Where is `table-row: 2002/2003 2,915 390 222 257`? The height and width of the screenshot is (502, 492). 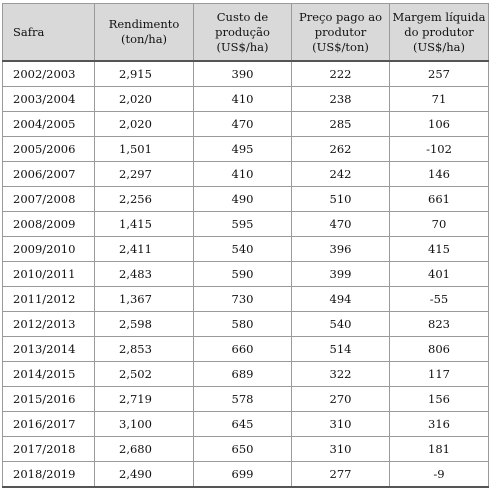
table-row: 2002/2003 2,915 390 222 257 is located at coordinates (245, 73).